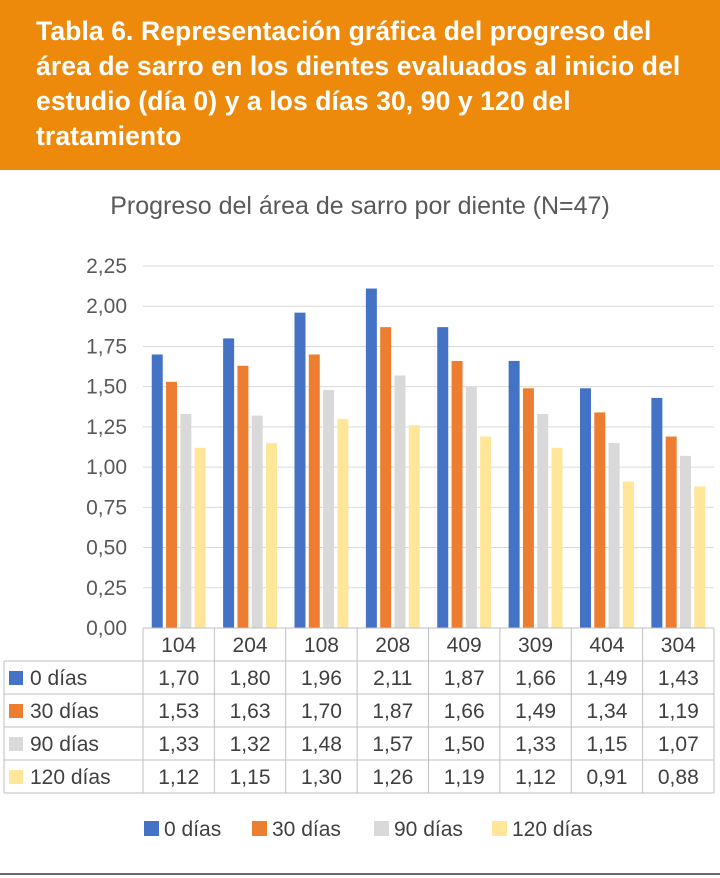  I want to click on legend-label: 90 días, so click(428, 829).